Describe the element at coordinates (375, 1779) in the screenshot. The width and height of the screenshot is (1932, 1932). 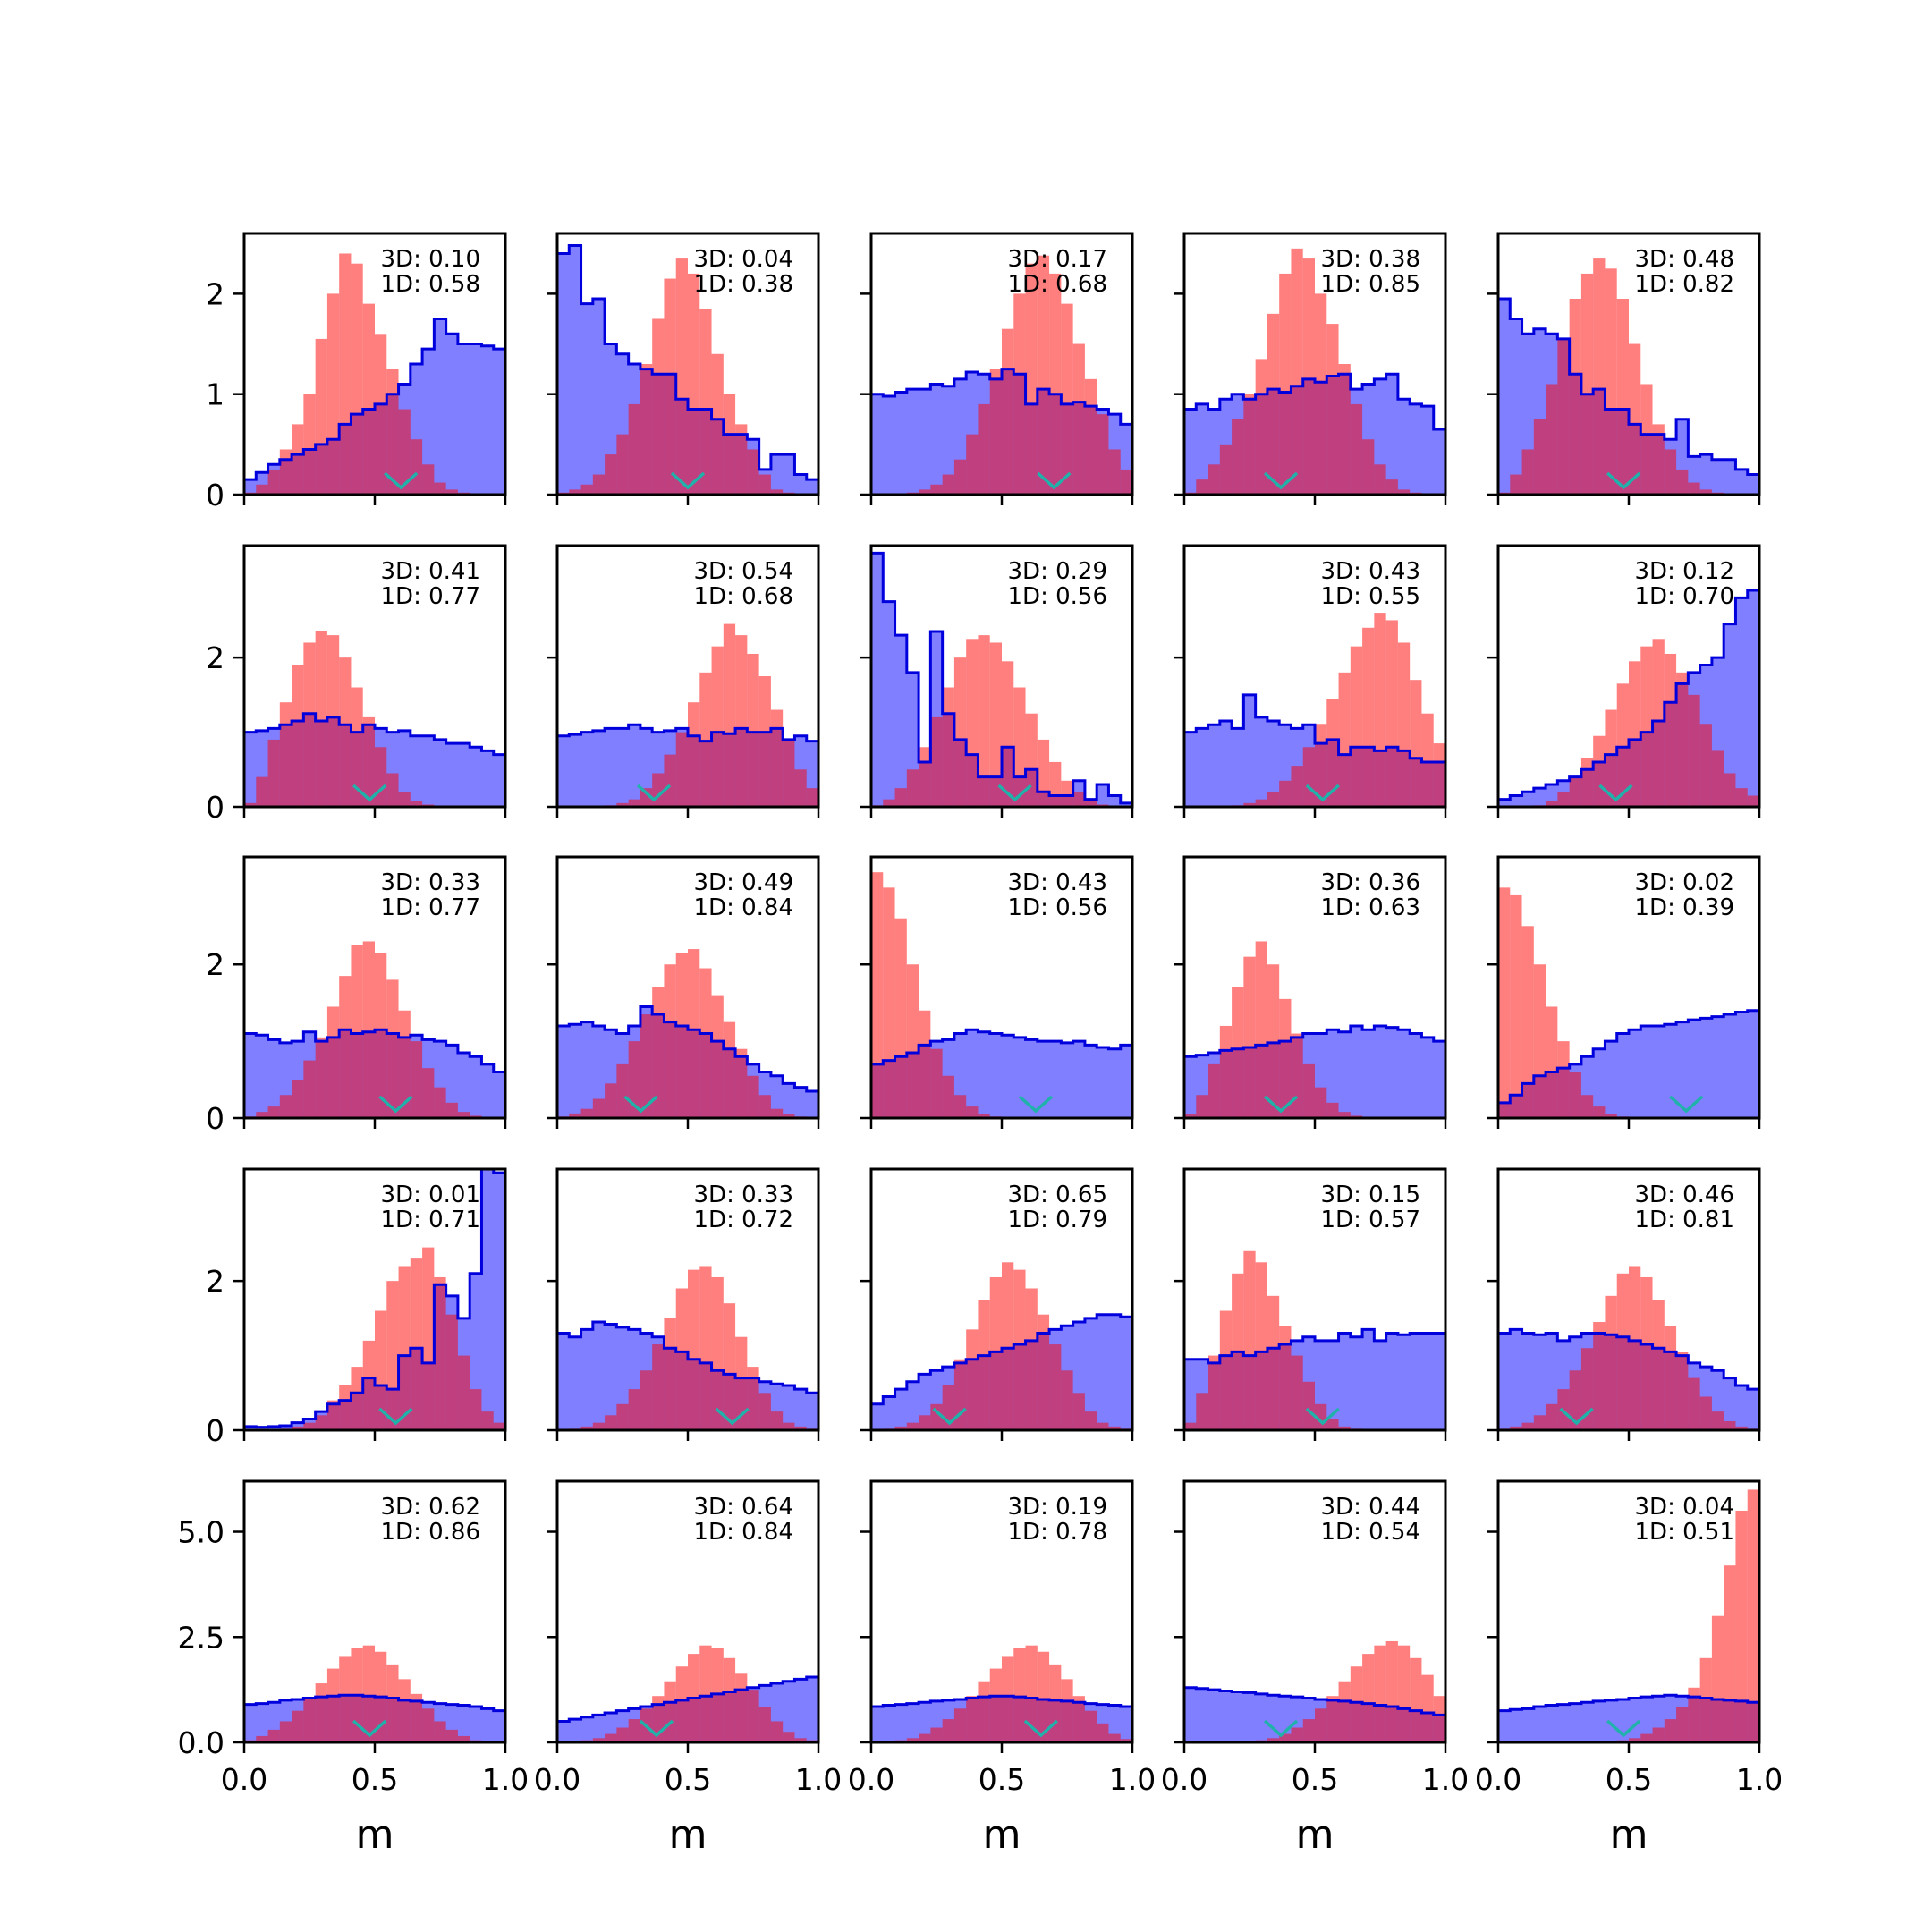
I see `x-tick-label: 0.5` at that location.